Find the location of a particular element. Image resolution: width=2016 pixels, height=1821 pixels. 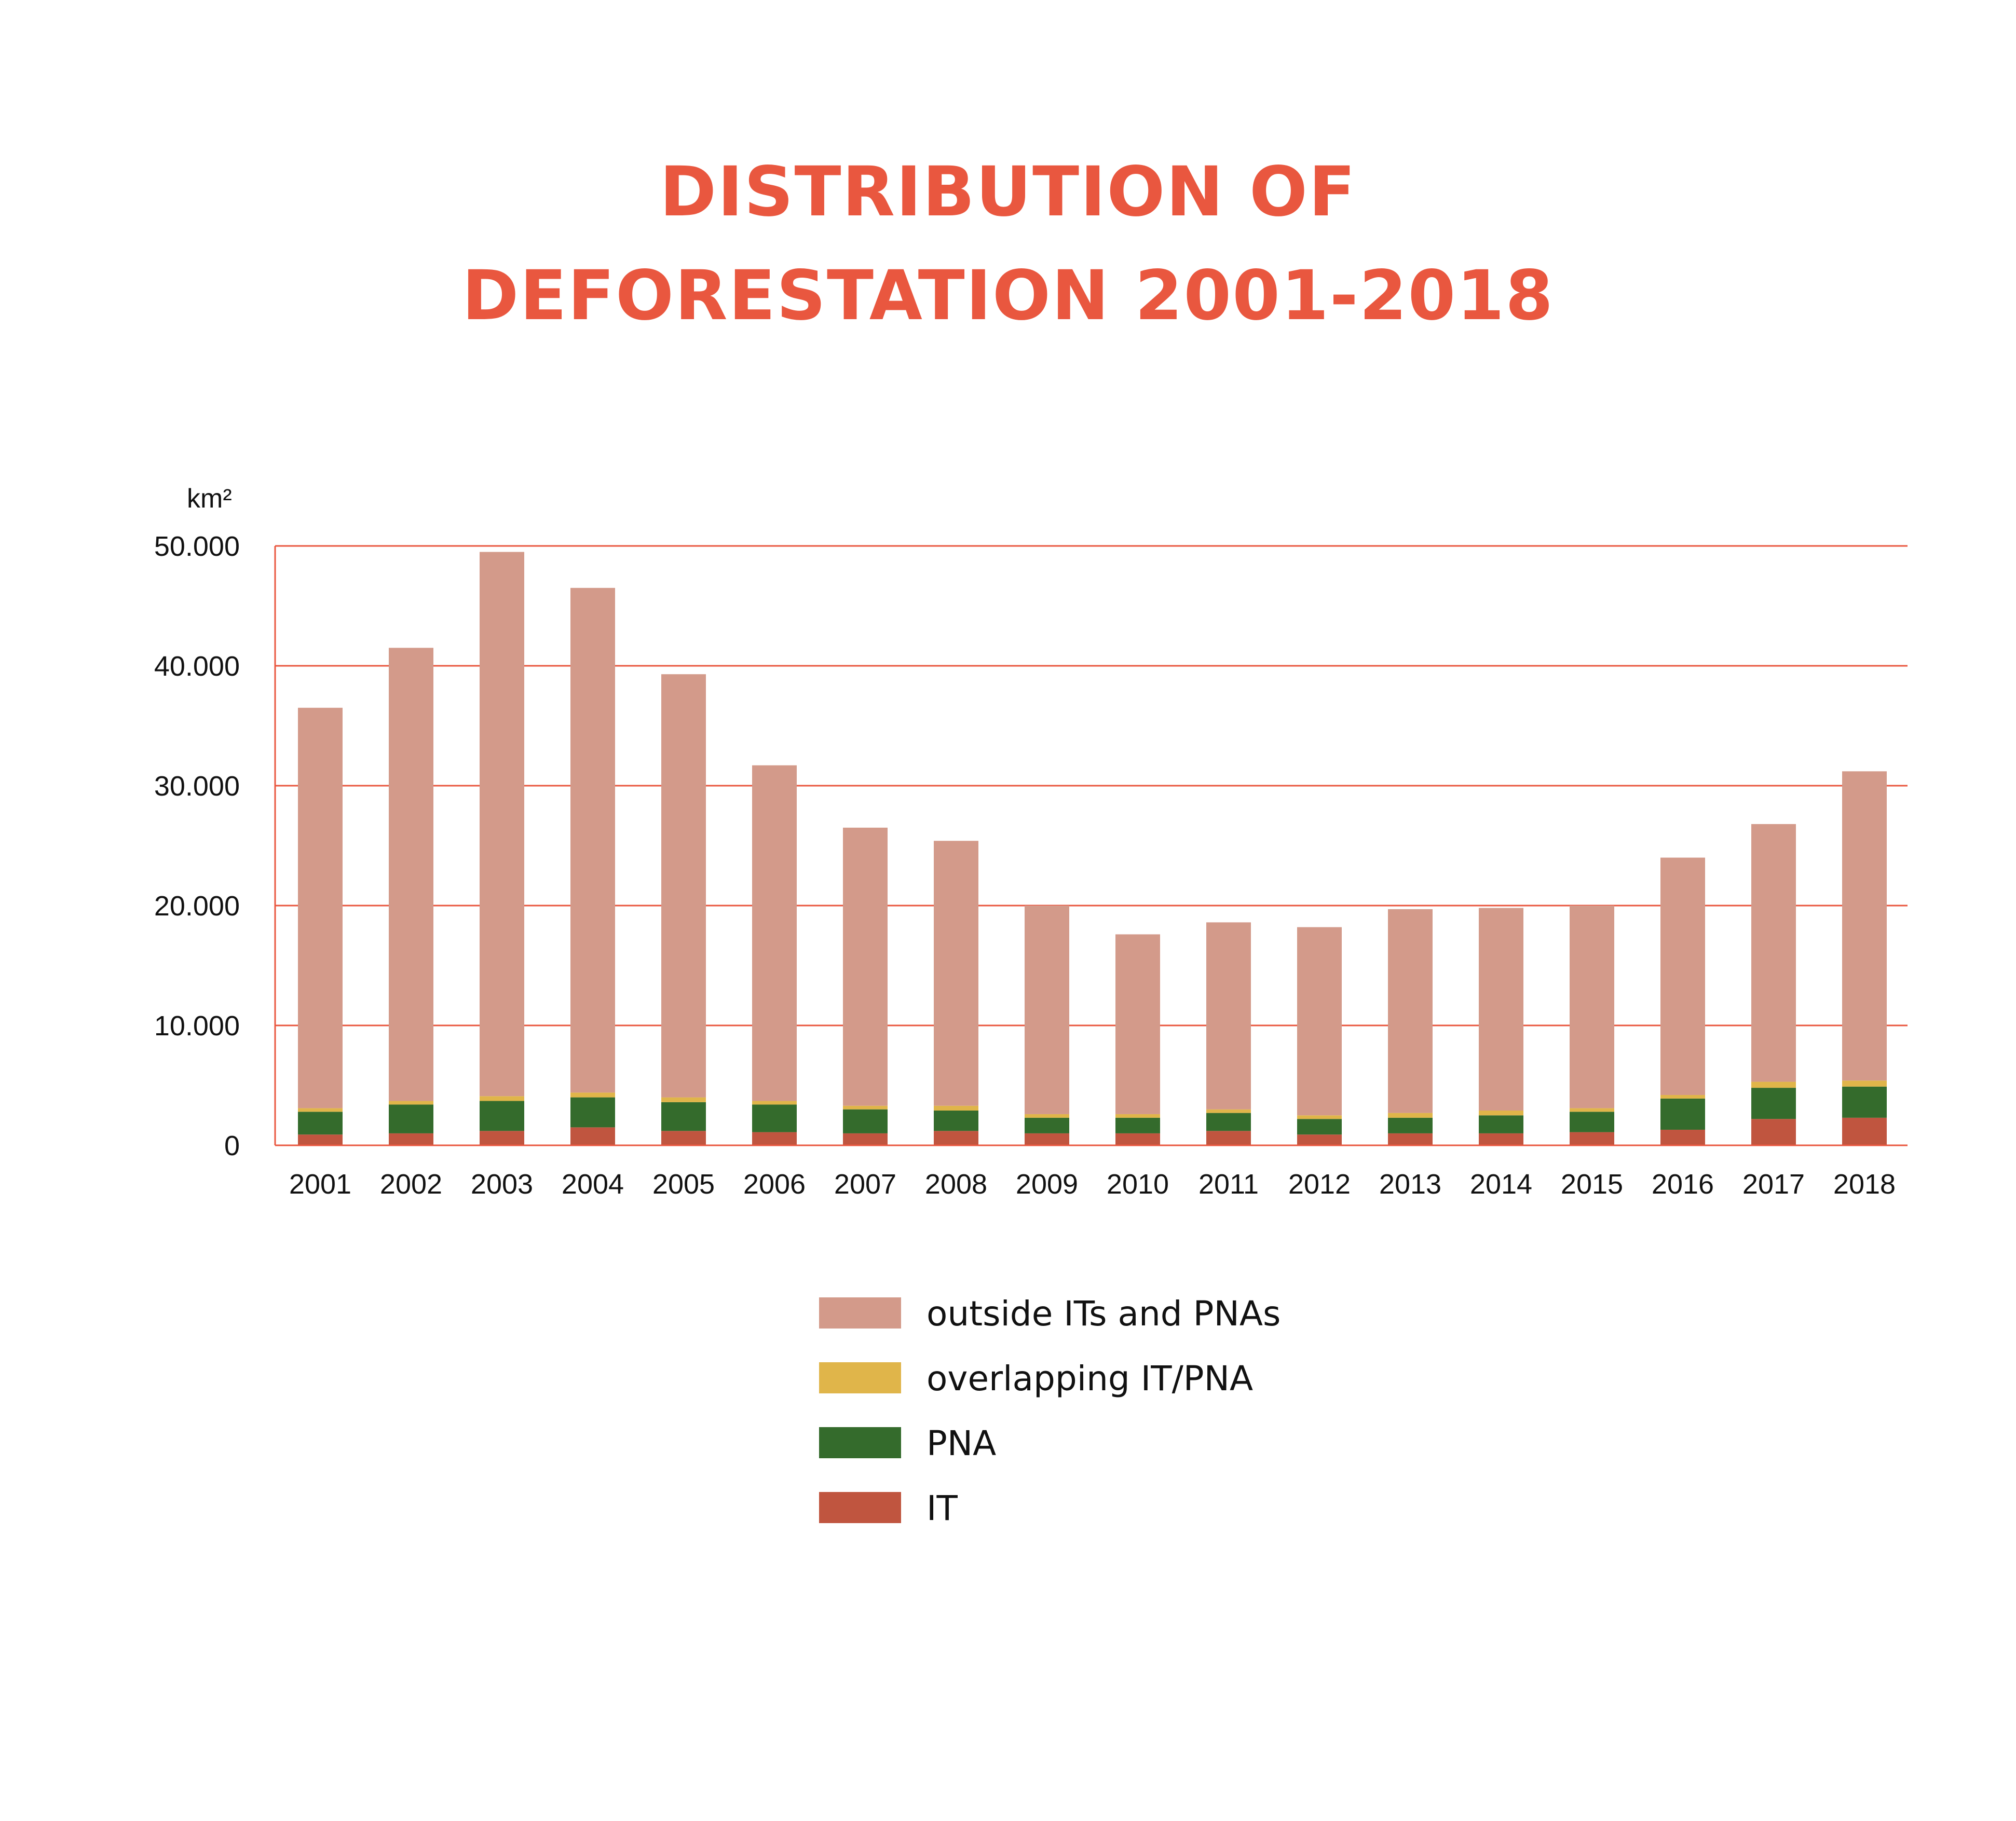

y-axis-ticks: 0 10.000 20.000 30.000 40.000 50.000 is located at coordinates (197, 846).